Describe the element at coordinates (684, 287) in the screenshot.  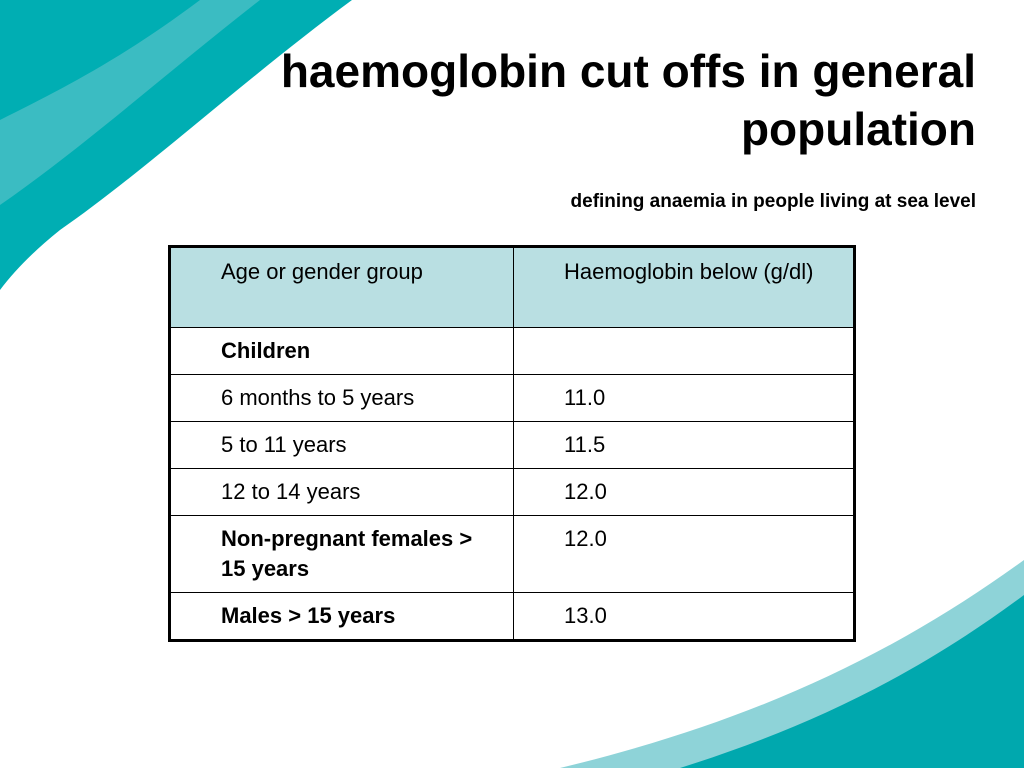
I see `header-haemoglobin: Haemoglobin below (g/dl)` at that location.